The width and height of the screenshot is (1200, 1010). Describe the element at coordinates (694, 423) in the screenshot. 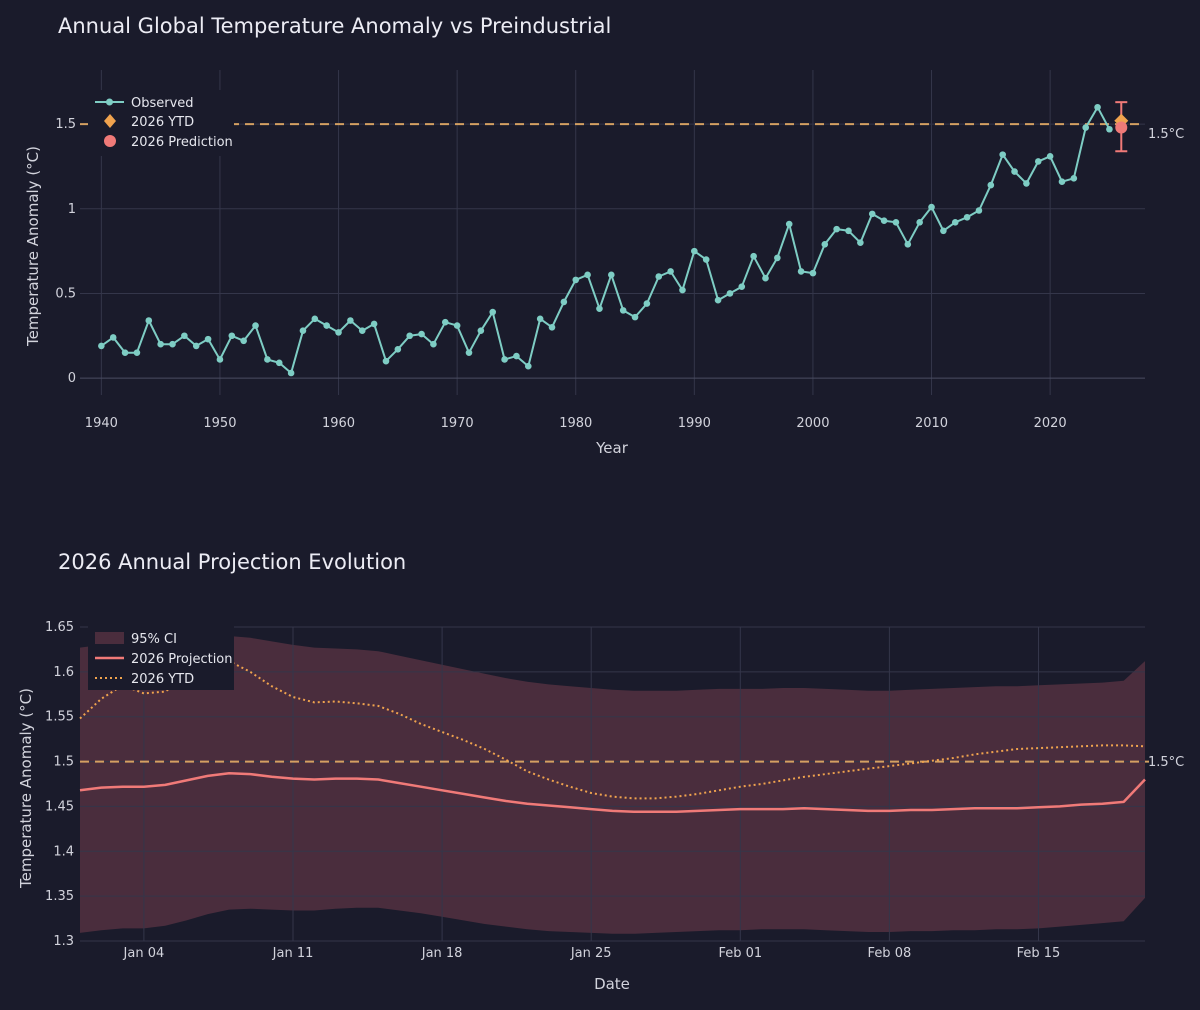

I see `x-tick-label: 1990` at that location.